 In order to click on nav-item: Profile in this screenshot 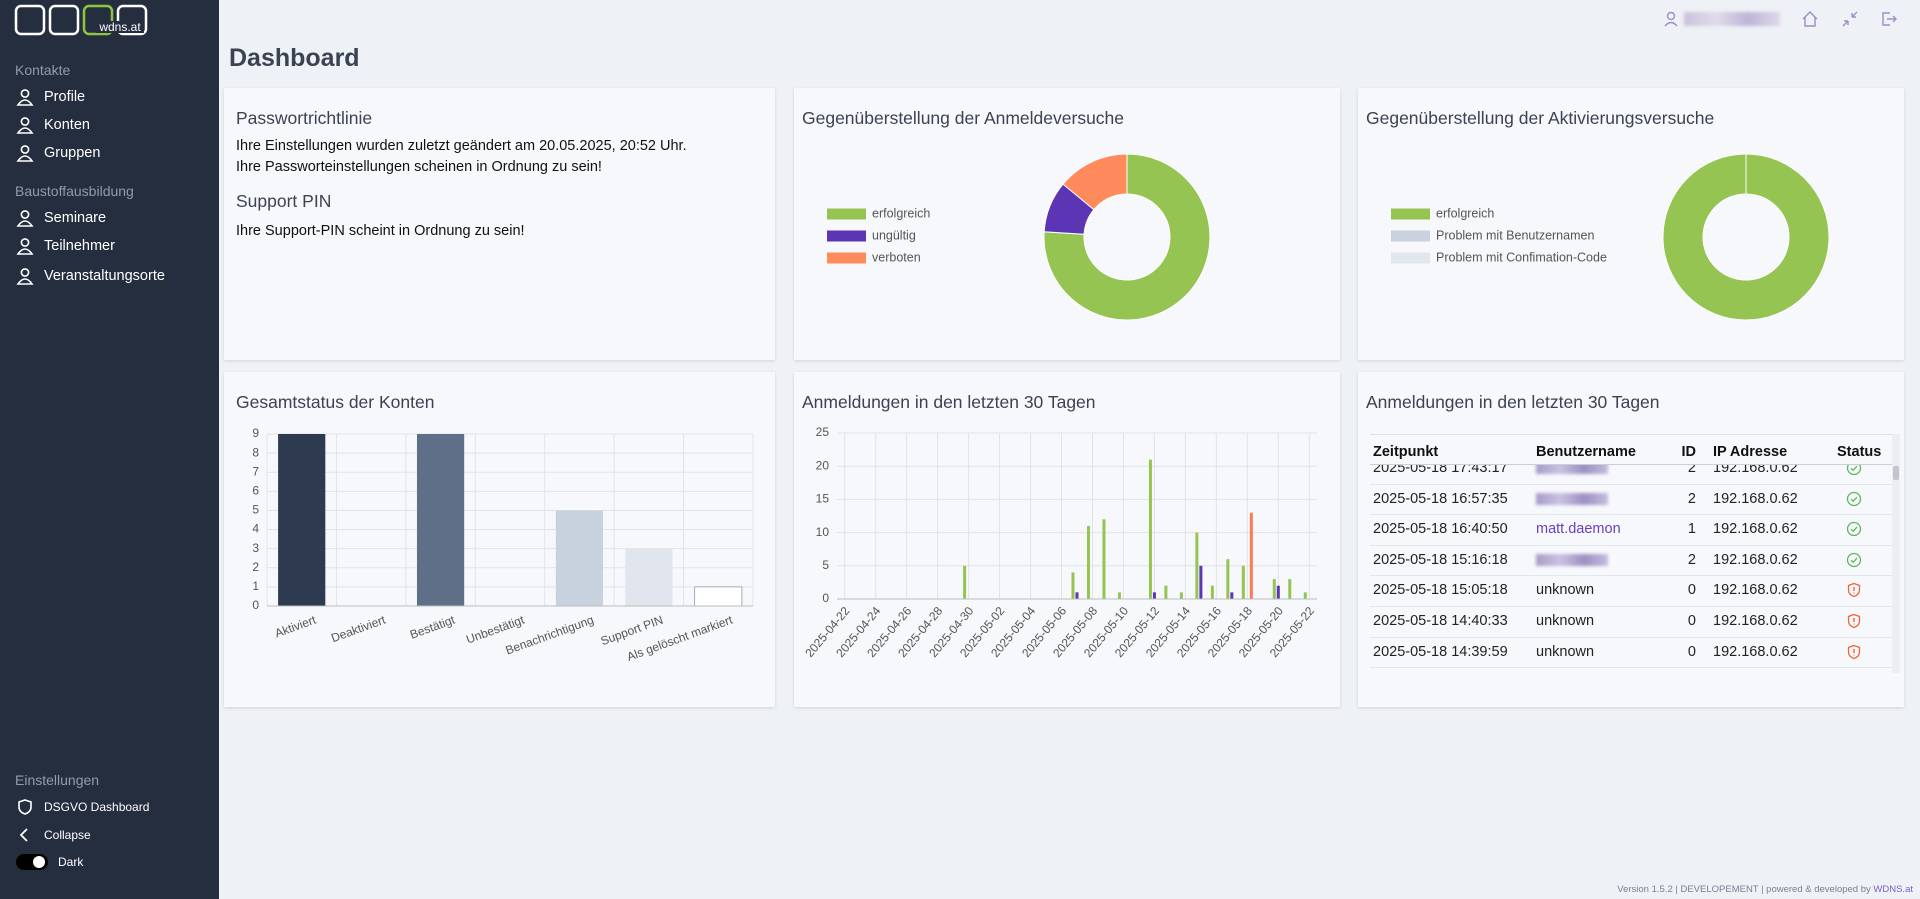, I will do `click(50, 97)`.